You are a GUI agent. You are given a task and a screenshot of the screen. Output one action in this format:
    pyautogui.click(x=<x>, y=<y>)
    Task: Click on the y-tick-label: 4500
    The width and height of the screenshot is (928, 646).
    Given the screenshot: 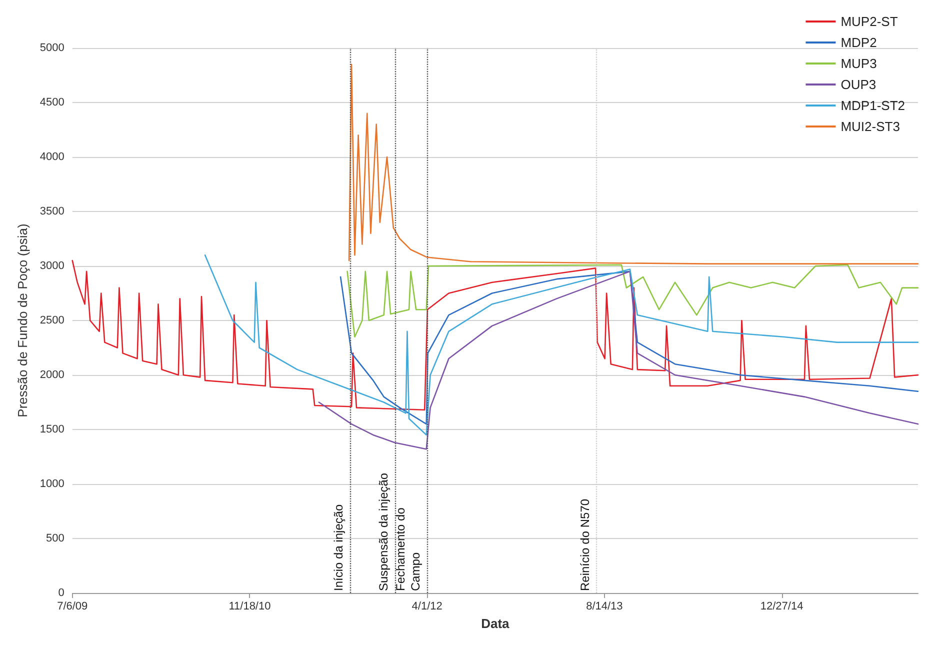 What is the action you would take?
    pyautogui.click(x=52, y=102)
    